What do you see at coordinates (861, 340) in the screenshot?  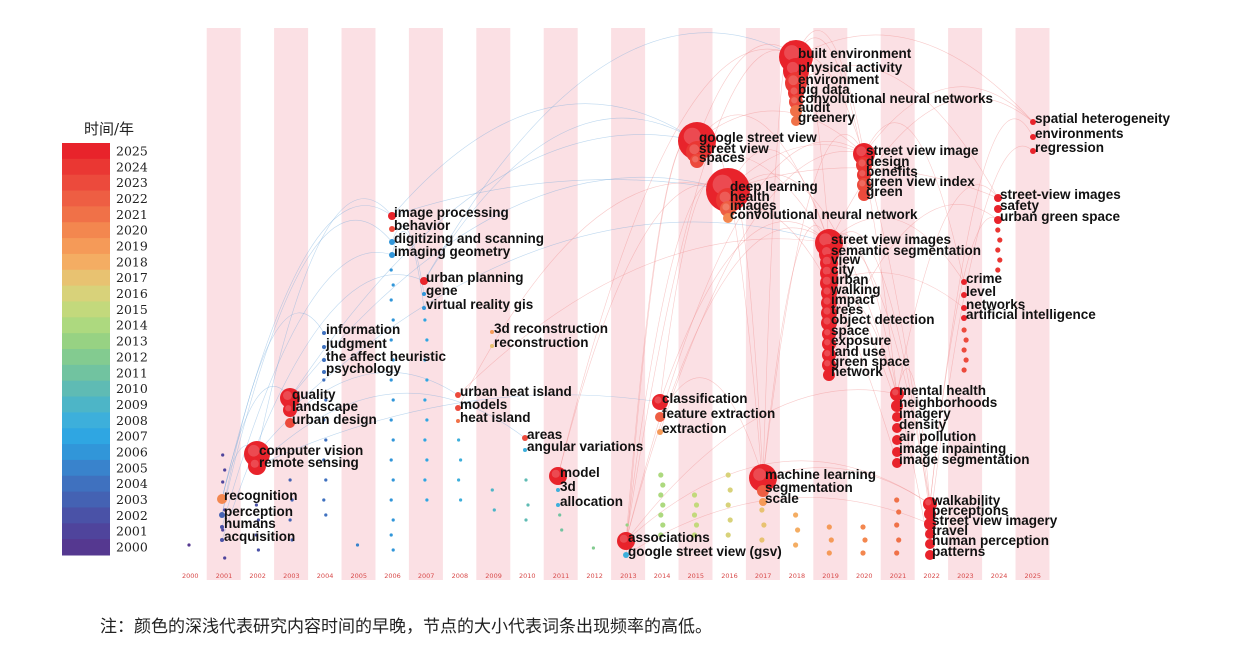 I see `keyword-label: exposure` at bounding box center [861, 340].